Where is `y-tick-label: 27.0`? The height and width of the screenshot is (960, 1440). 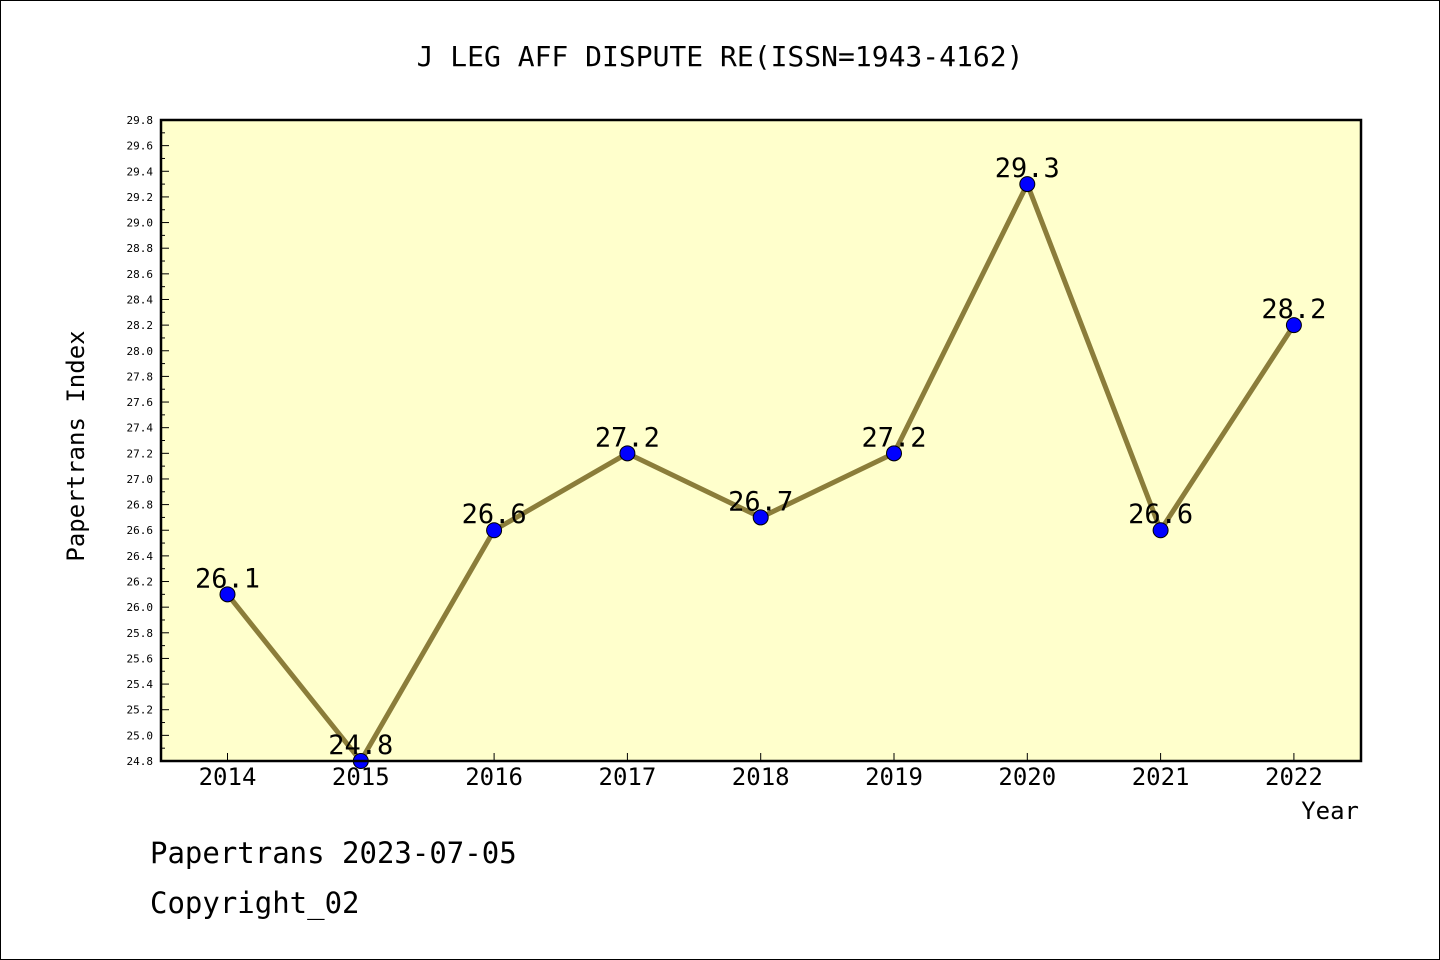
y-tick-label: 27.0 is located at coordinates (140, 479).